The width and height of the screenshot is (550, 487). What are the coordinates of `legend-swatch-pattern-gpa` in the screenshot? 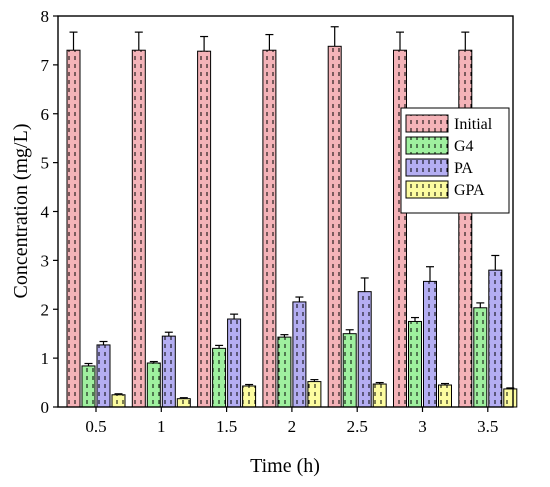 It's located at (427, 189).